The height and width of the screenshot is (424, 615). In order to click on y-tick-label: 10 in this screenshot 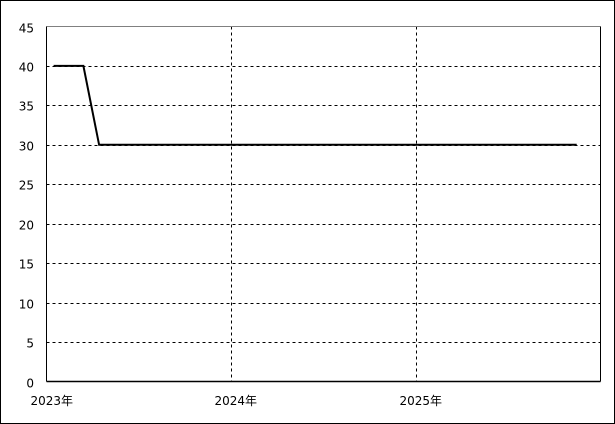, I will do `click(26, 305)`.